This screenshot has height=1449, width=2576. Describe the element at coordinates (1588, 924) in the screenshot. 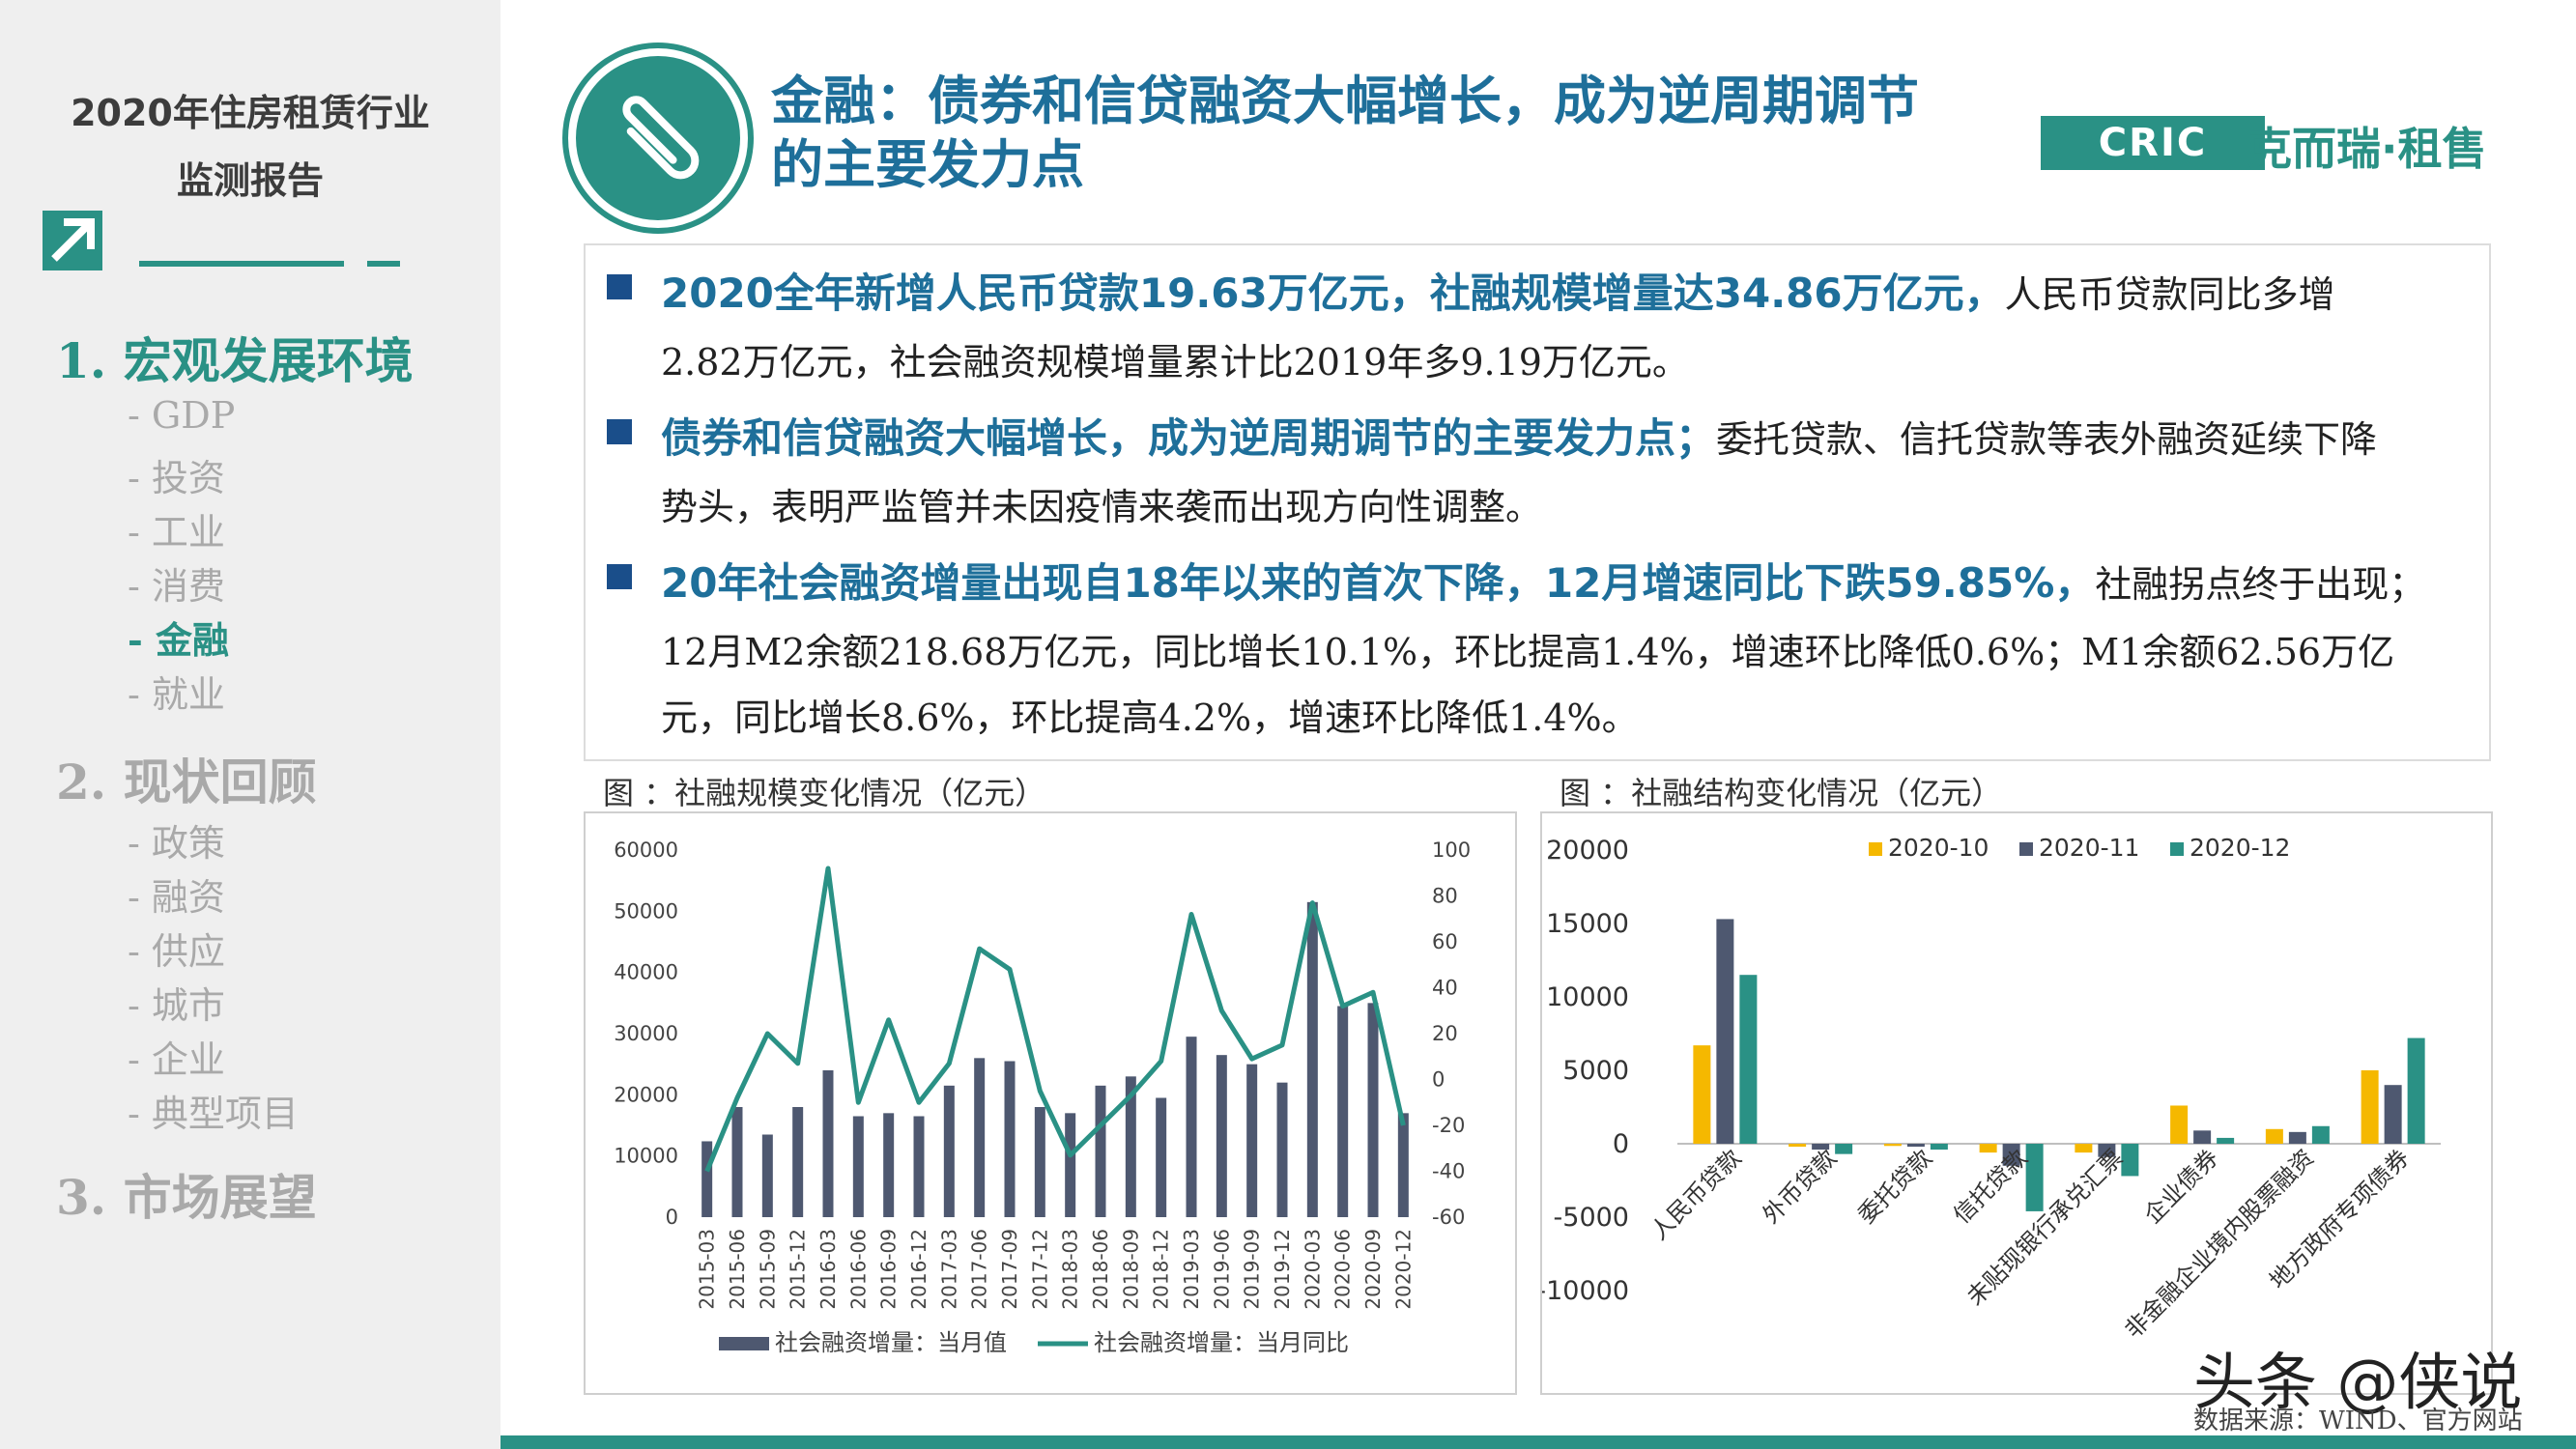

I see `y-tick-label: 15000` at that location.